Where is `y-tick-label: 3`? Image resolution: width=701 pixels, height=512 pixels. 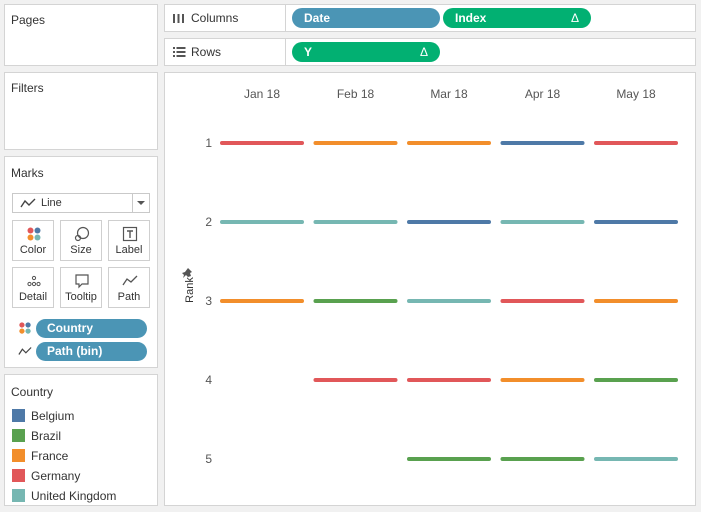 y-tick-label: 3 is located at coordinates (208, 301).